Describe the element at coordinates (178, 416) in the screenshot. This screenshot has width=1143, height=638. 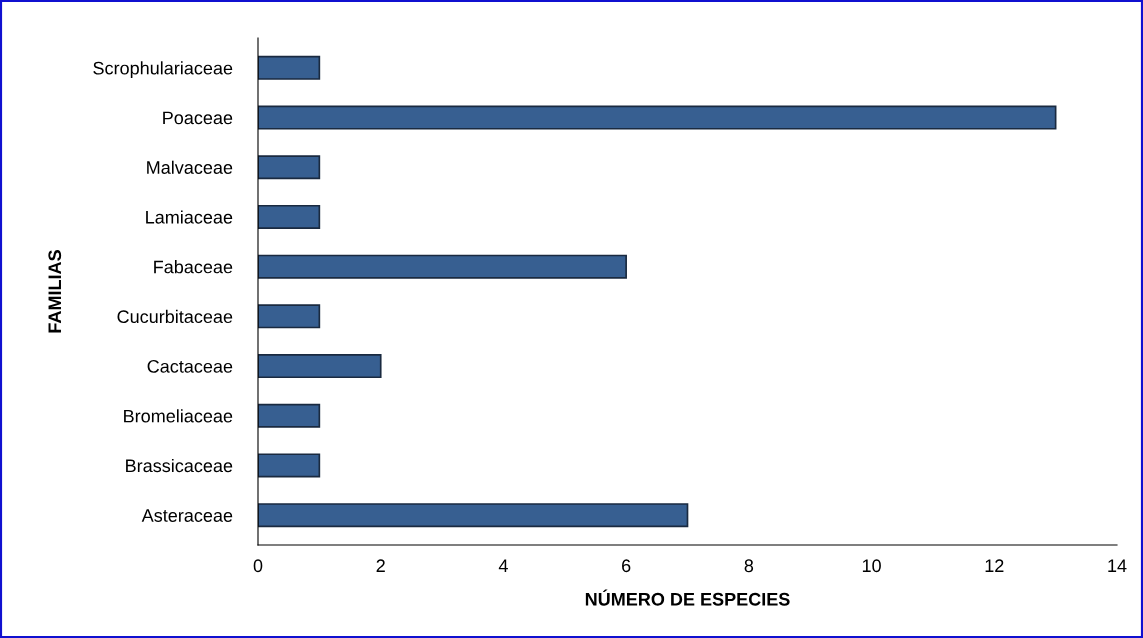
I see `y-tick-label: Bromeliaceae` at that location.